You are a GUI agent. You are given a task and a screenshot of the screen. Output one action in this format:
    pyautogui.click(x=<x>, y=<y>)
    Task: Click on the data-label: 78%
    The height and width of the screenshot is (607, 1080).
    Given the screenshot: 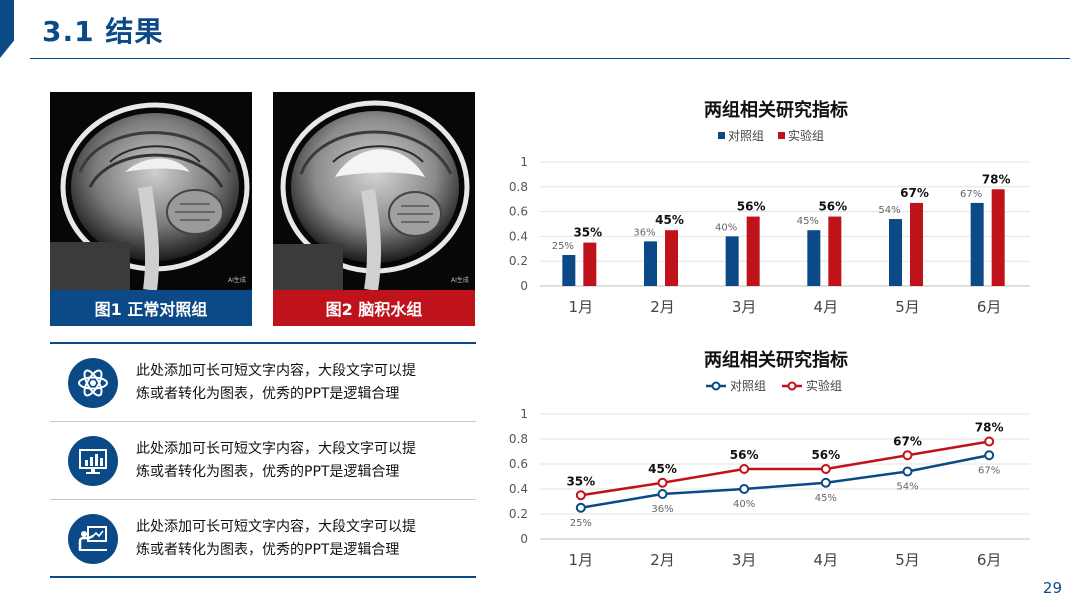 What is the action you would take?
    pyautogui.click(x=989, y=428)
    